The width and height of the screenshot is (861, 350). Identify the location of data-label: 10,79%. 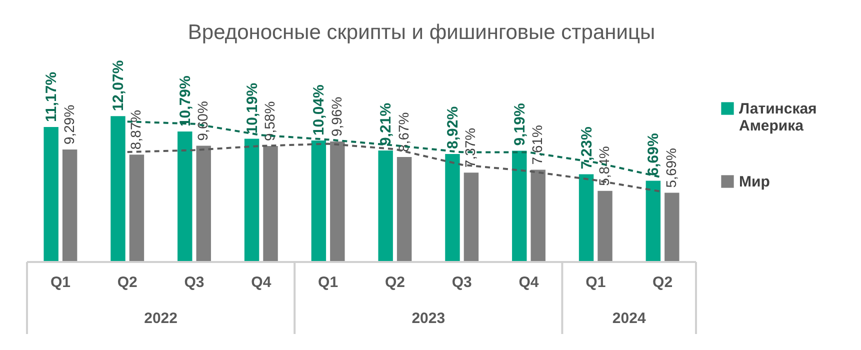
(185, 101).